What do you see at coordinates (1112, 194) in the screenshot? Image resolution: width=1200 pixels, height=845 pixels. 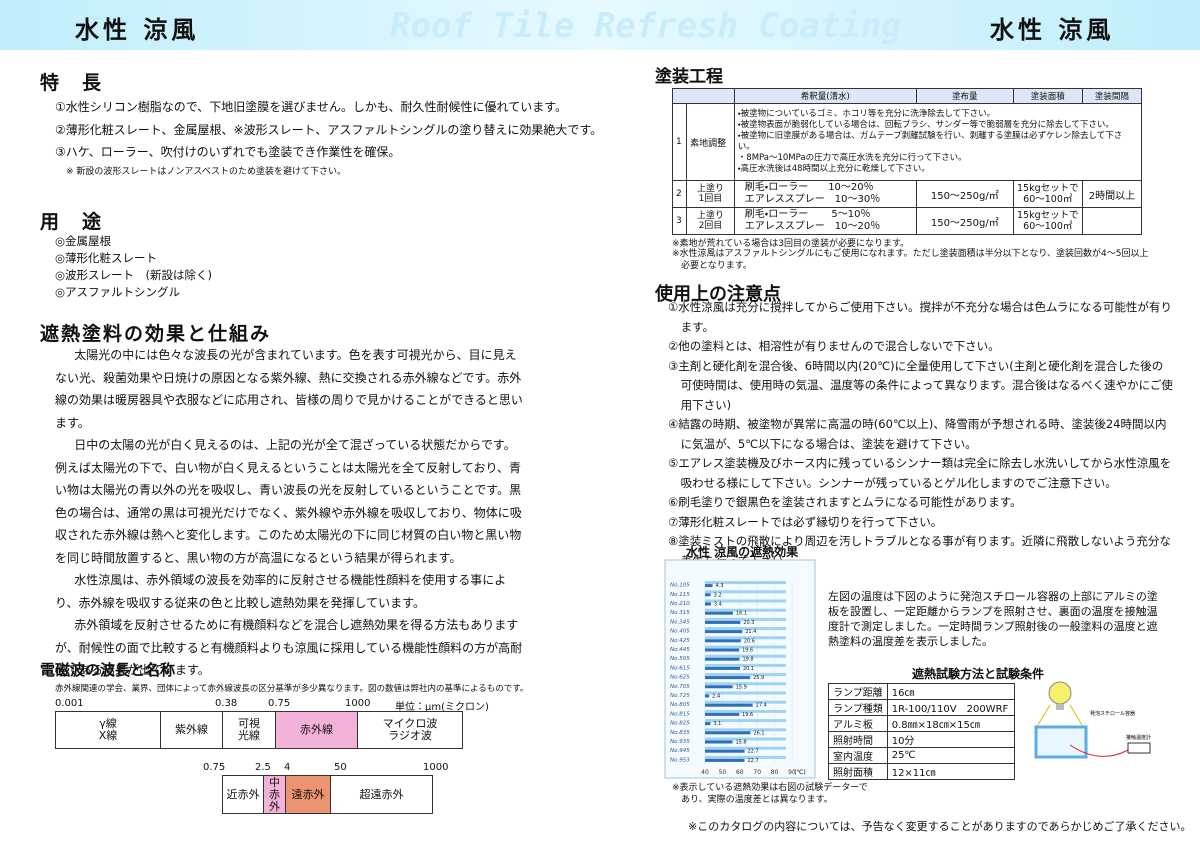 I see `interval: 2時間以上` at bounding box center [1112, 194].